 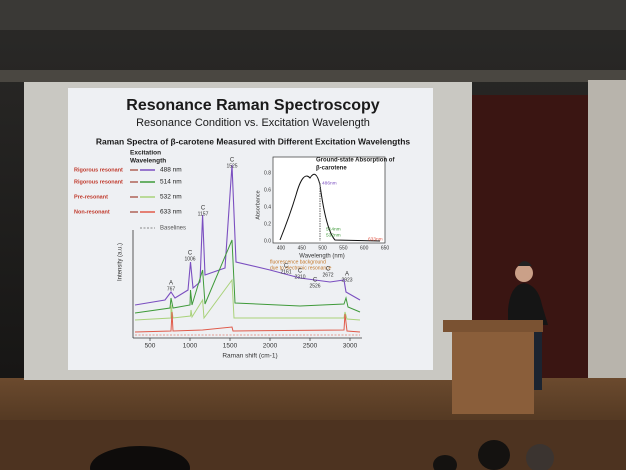 I want to click on inset-marker: 532nm, so click(x=333, y=235).